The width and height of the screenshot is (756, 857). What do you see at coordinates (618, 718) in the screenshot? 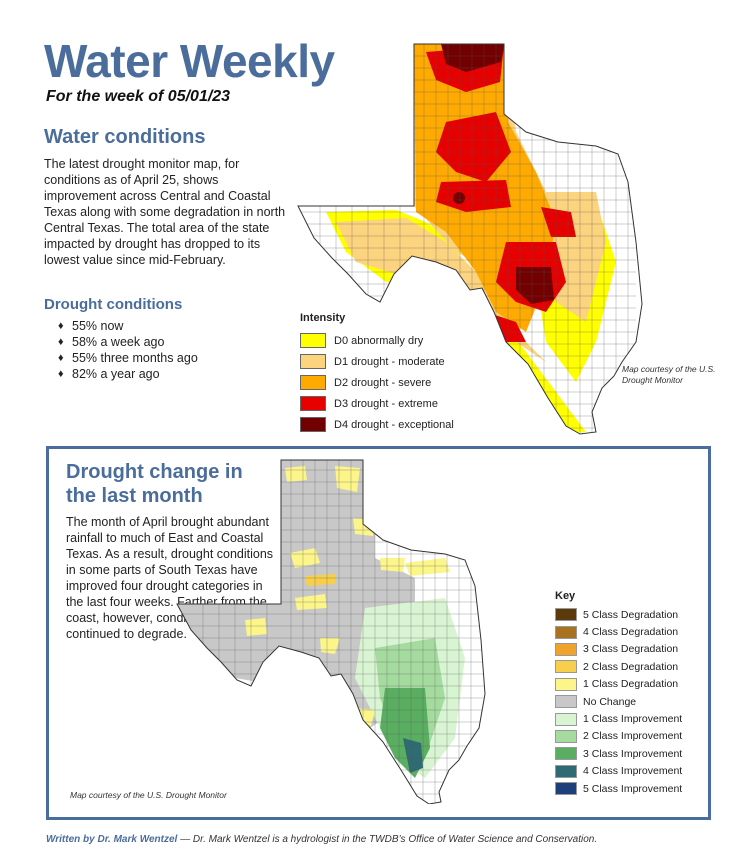
I see `legend-item: 1 Class Improvement` at bounding box center [618, 718].